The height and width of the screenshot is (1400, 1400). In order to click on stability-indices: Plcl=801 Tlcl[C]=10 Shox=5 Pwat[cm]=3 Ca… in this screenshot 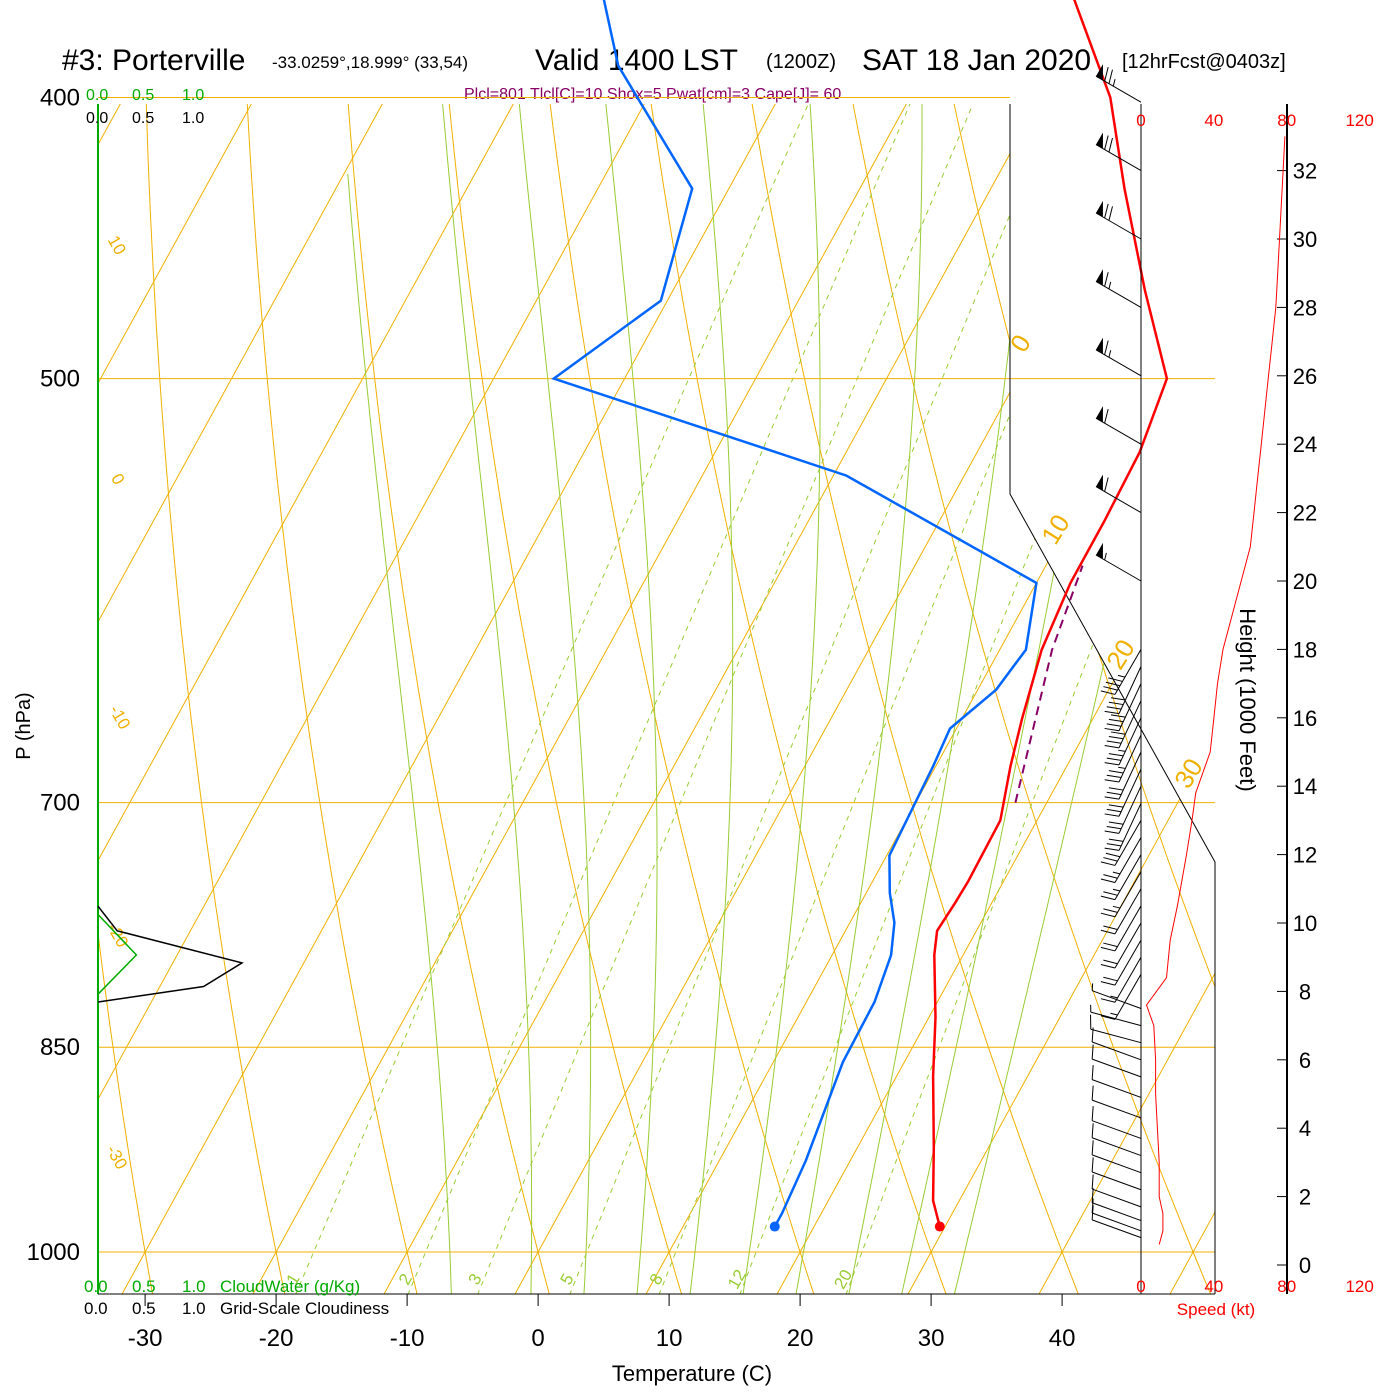, I will do `click(652, 94)`.